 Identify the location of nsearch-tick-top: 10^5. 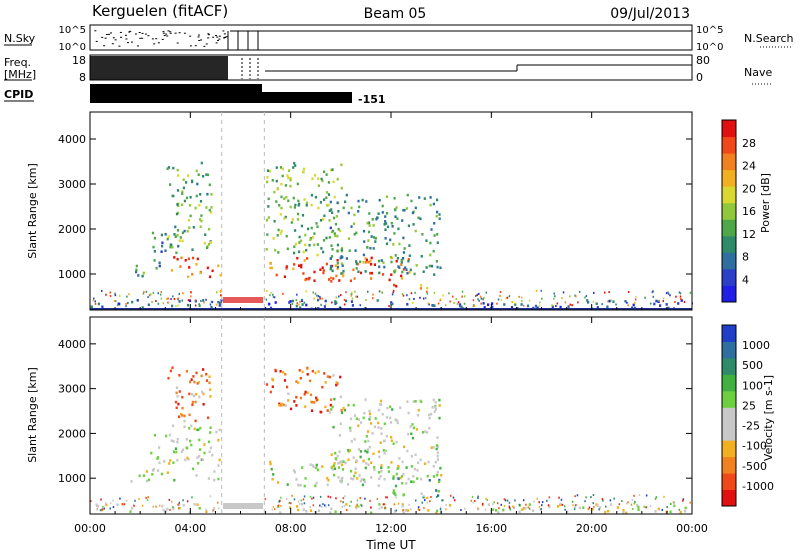
(709, 30).